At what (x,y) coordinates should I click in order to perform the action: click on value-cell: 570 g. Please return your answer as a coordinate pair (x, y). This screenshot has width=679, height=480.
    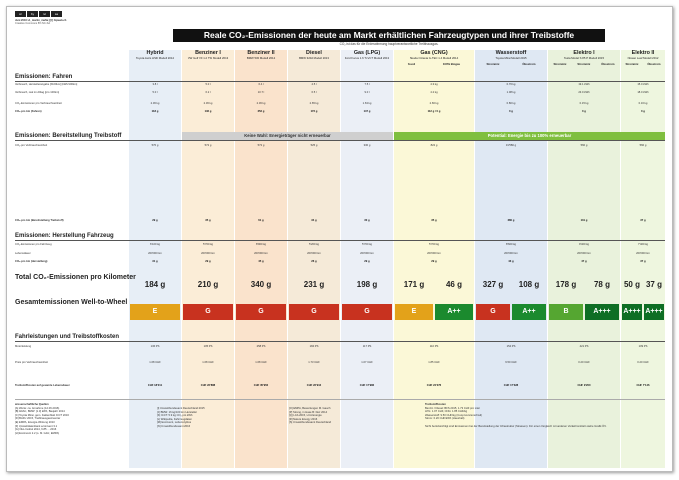
    Looking at the image, I should click on (155, 145).